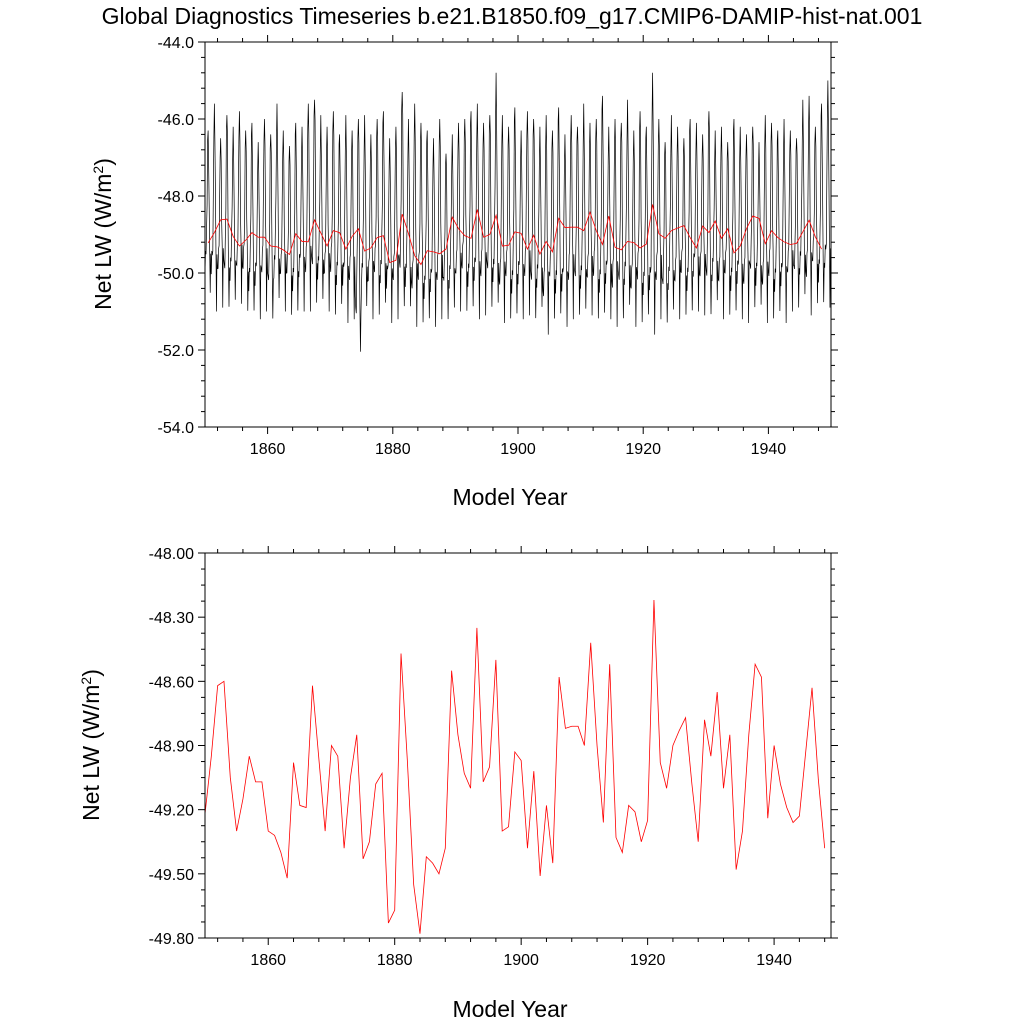 The image size is (1024, 1024). Describe the element at coordinates (268, 960) in the screenshot. I see `bottom-plot-x-tick-label: 1860` at that location.